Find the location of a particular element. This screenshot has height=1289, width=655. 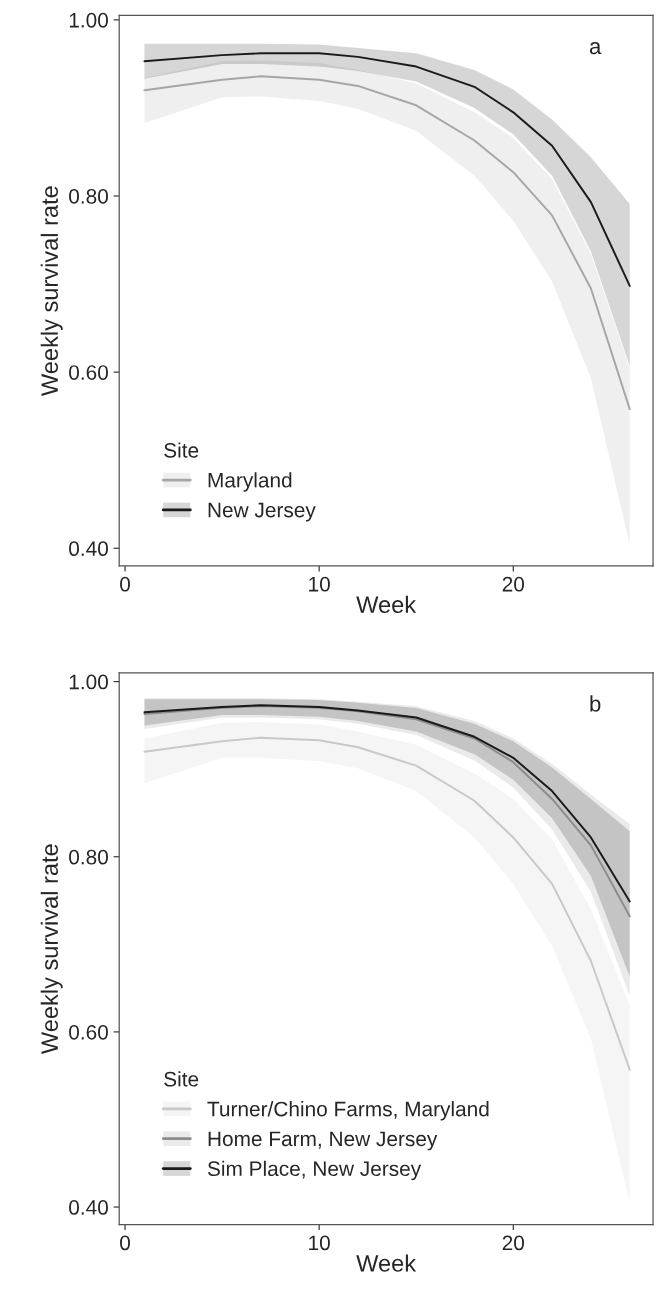

legend-label: New Jersey is located at coordinates (262, 512).